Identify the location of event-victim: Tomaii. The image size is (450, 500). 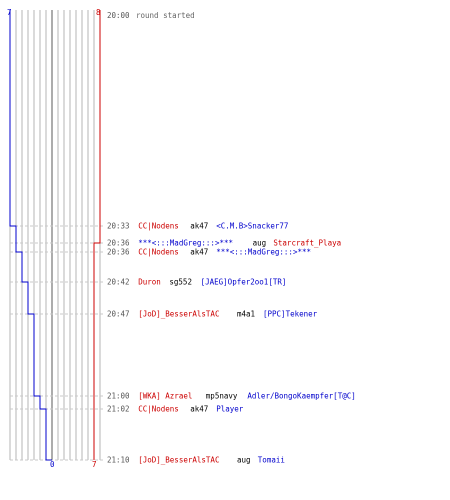
(271, 460).